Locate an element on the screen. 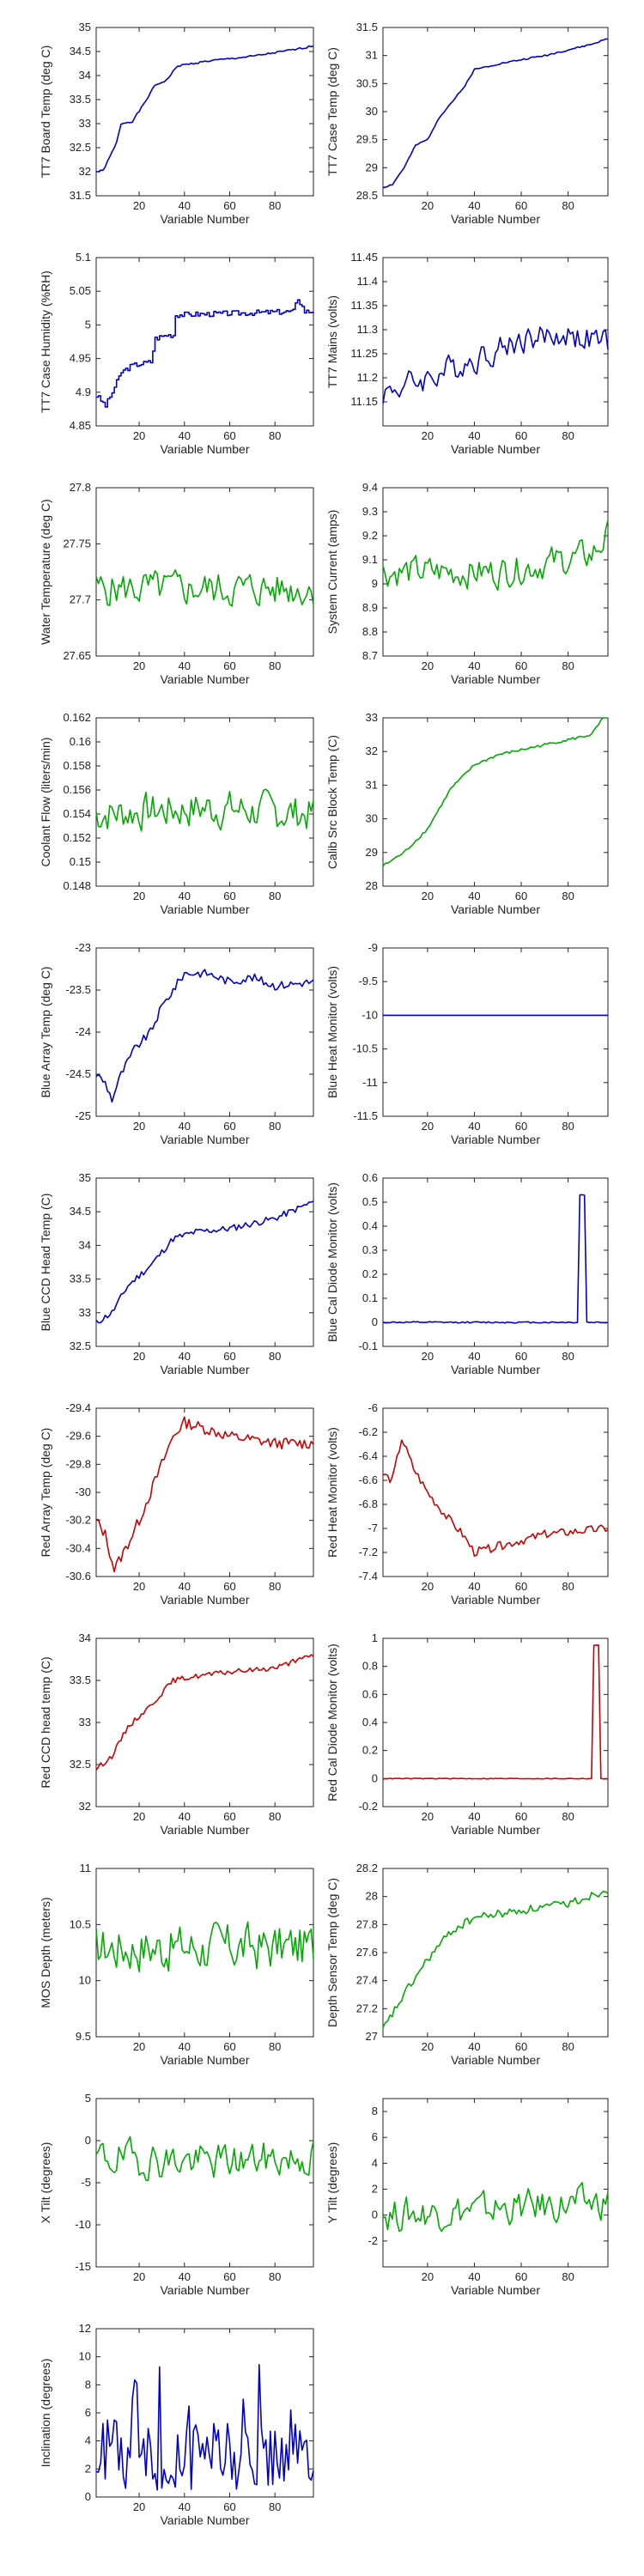 The image size is (644, 2576). y-tick-label: 28.2 is located at coordinates (367, 1868).